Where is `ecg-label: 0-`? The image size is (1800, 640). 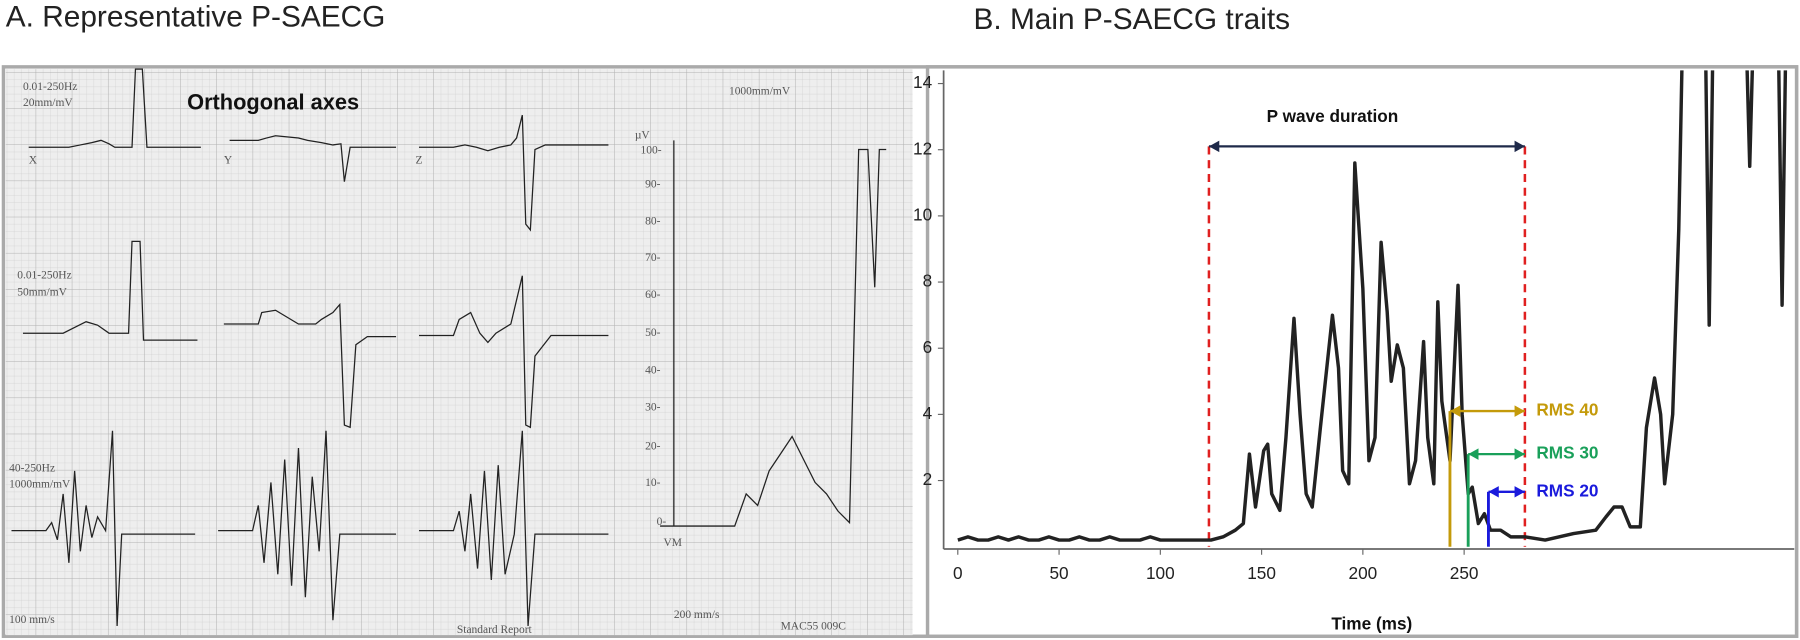 ecg-label: 0- is located at coordinates (662, 522).